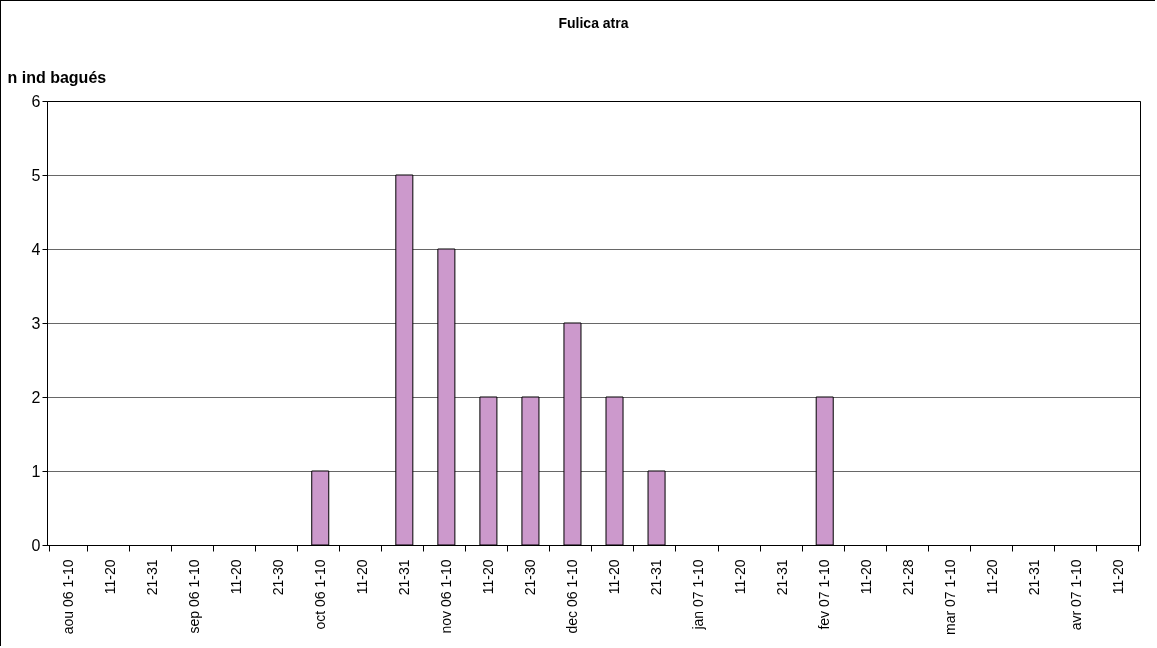 The image size is (1157, 648). Describe the element at coordinates (698, 595) in the screenshot. I see `x-tick-label: jan 07 1-10` at that location.